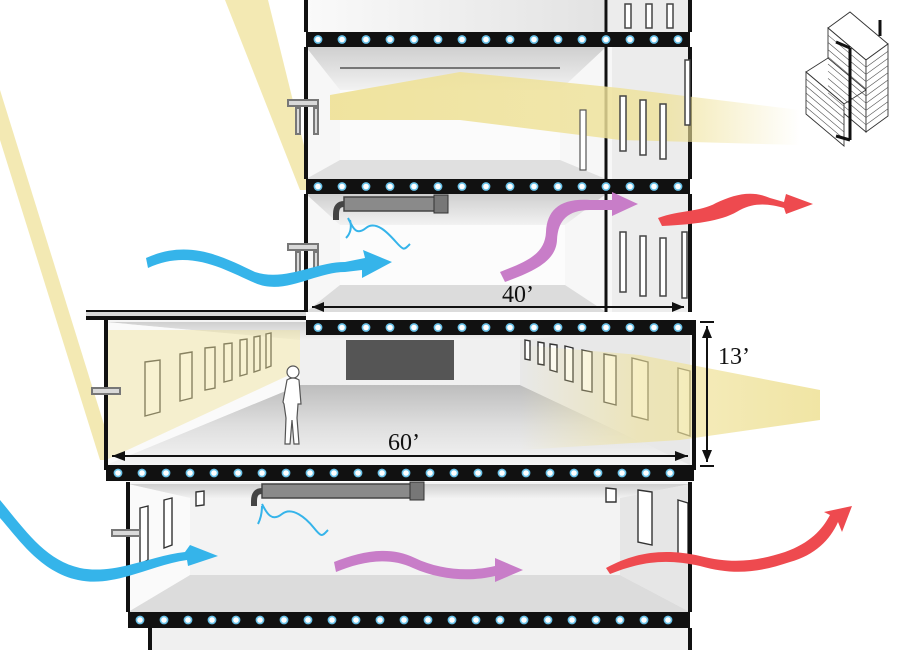  Describe the element at coordinates (725, 394) in the screenshot. I see `dimension-13: 13’` at that location.